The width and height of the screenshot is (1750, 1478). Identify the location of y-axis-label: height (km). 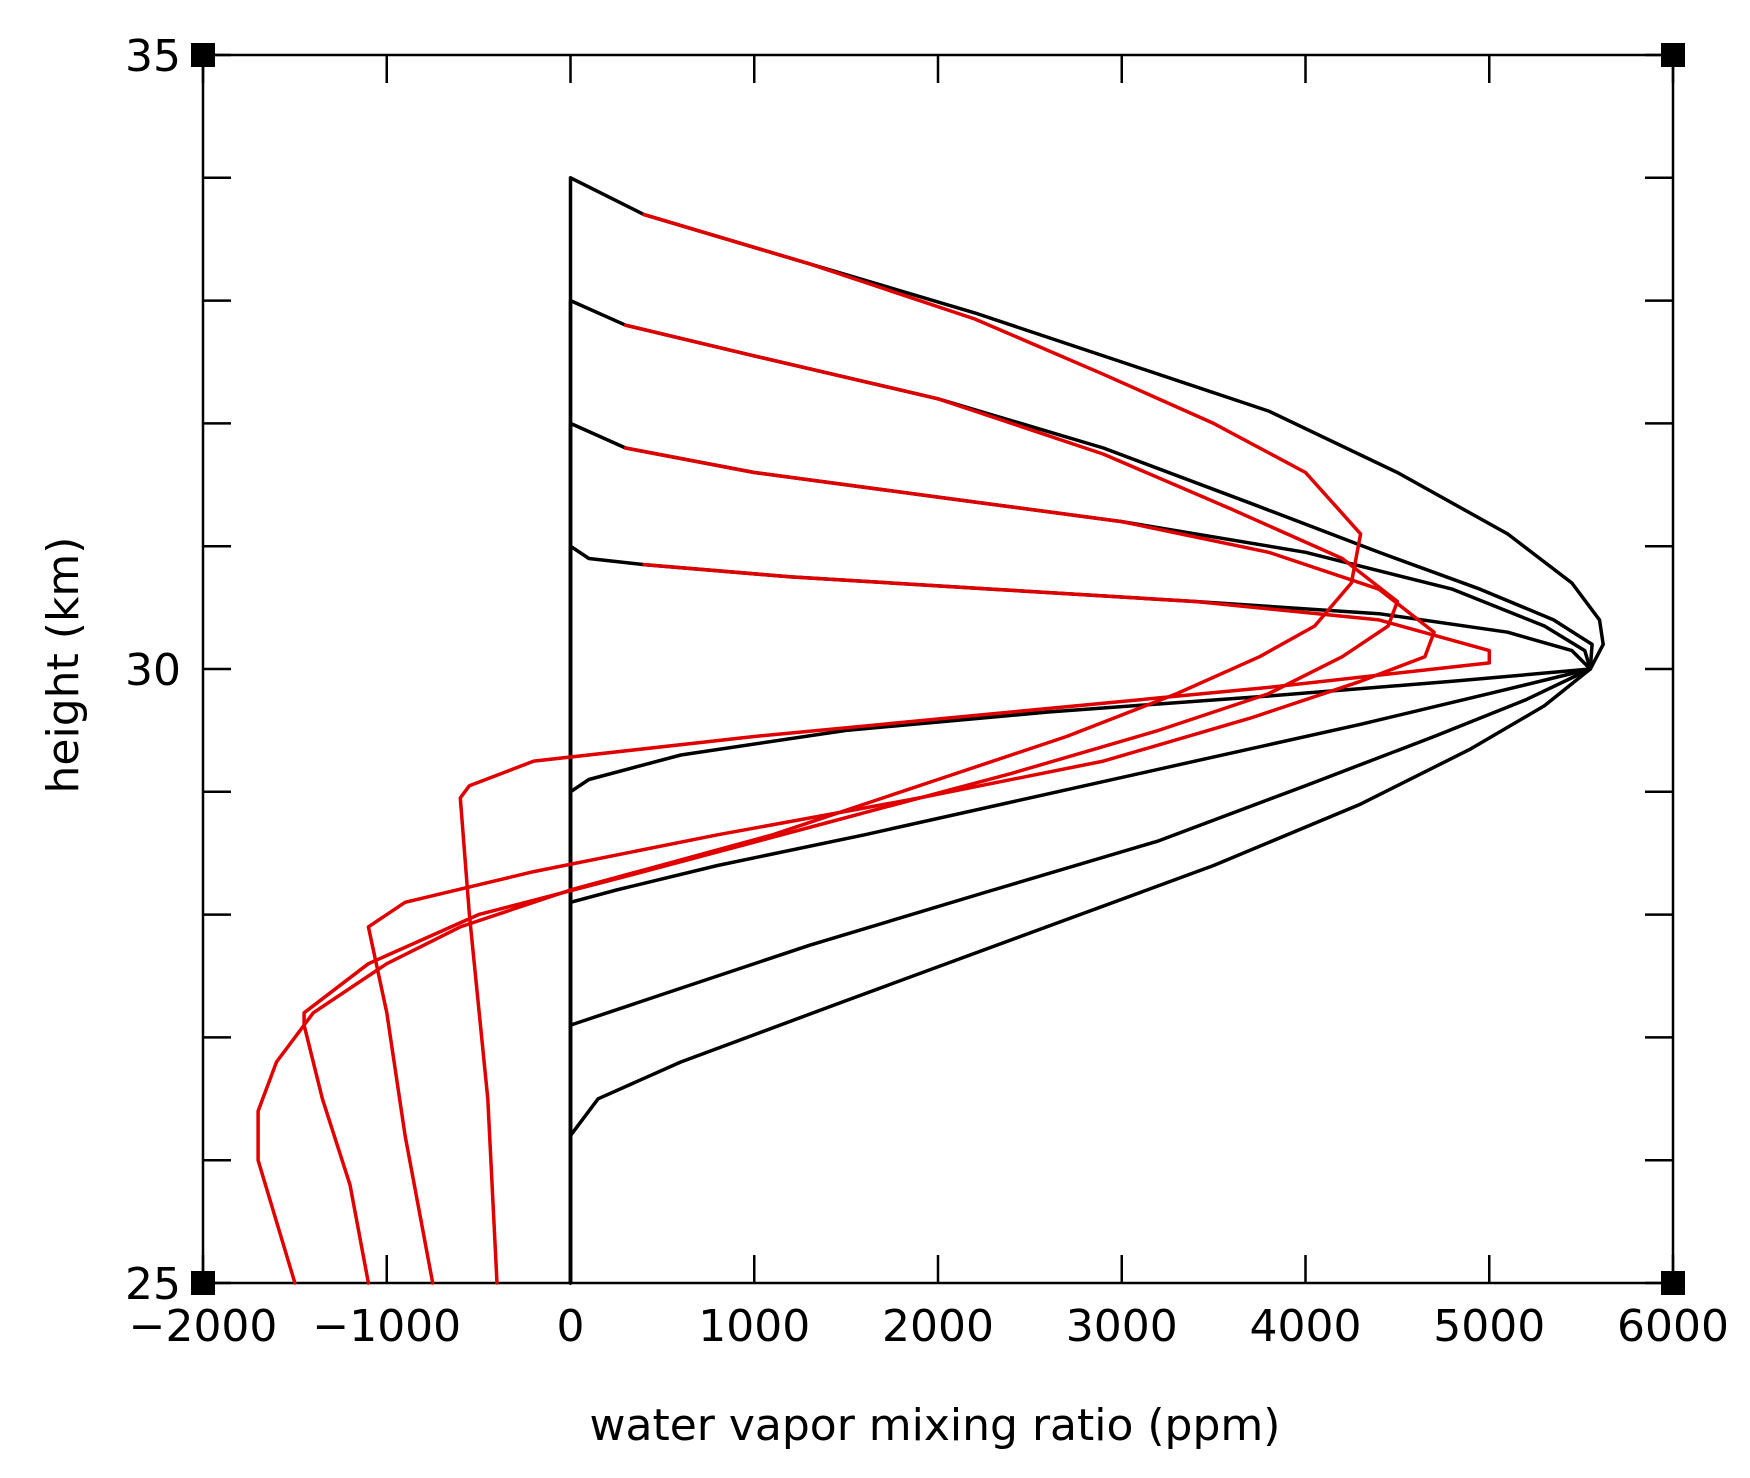
(63, 665).